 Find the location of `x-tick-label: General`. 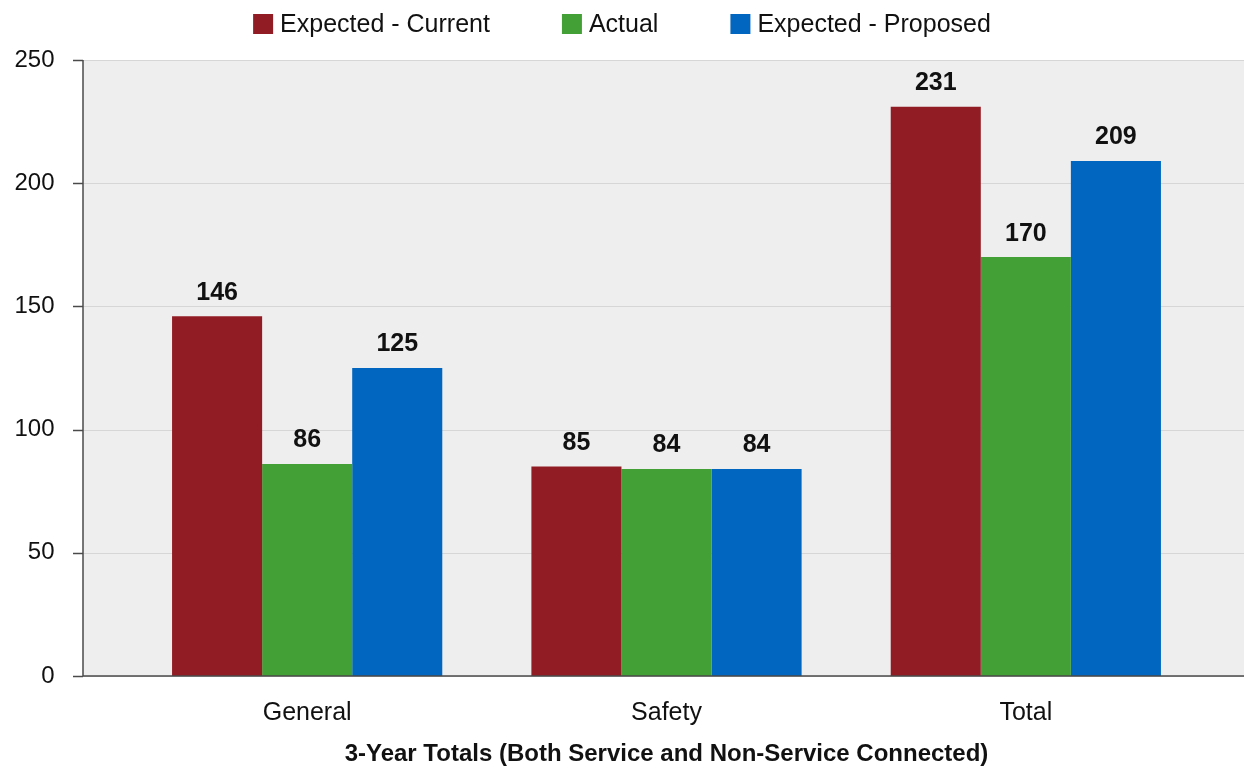

x-tick-label: General is located at coordinates (307, 710).